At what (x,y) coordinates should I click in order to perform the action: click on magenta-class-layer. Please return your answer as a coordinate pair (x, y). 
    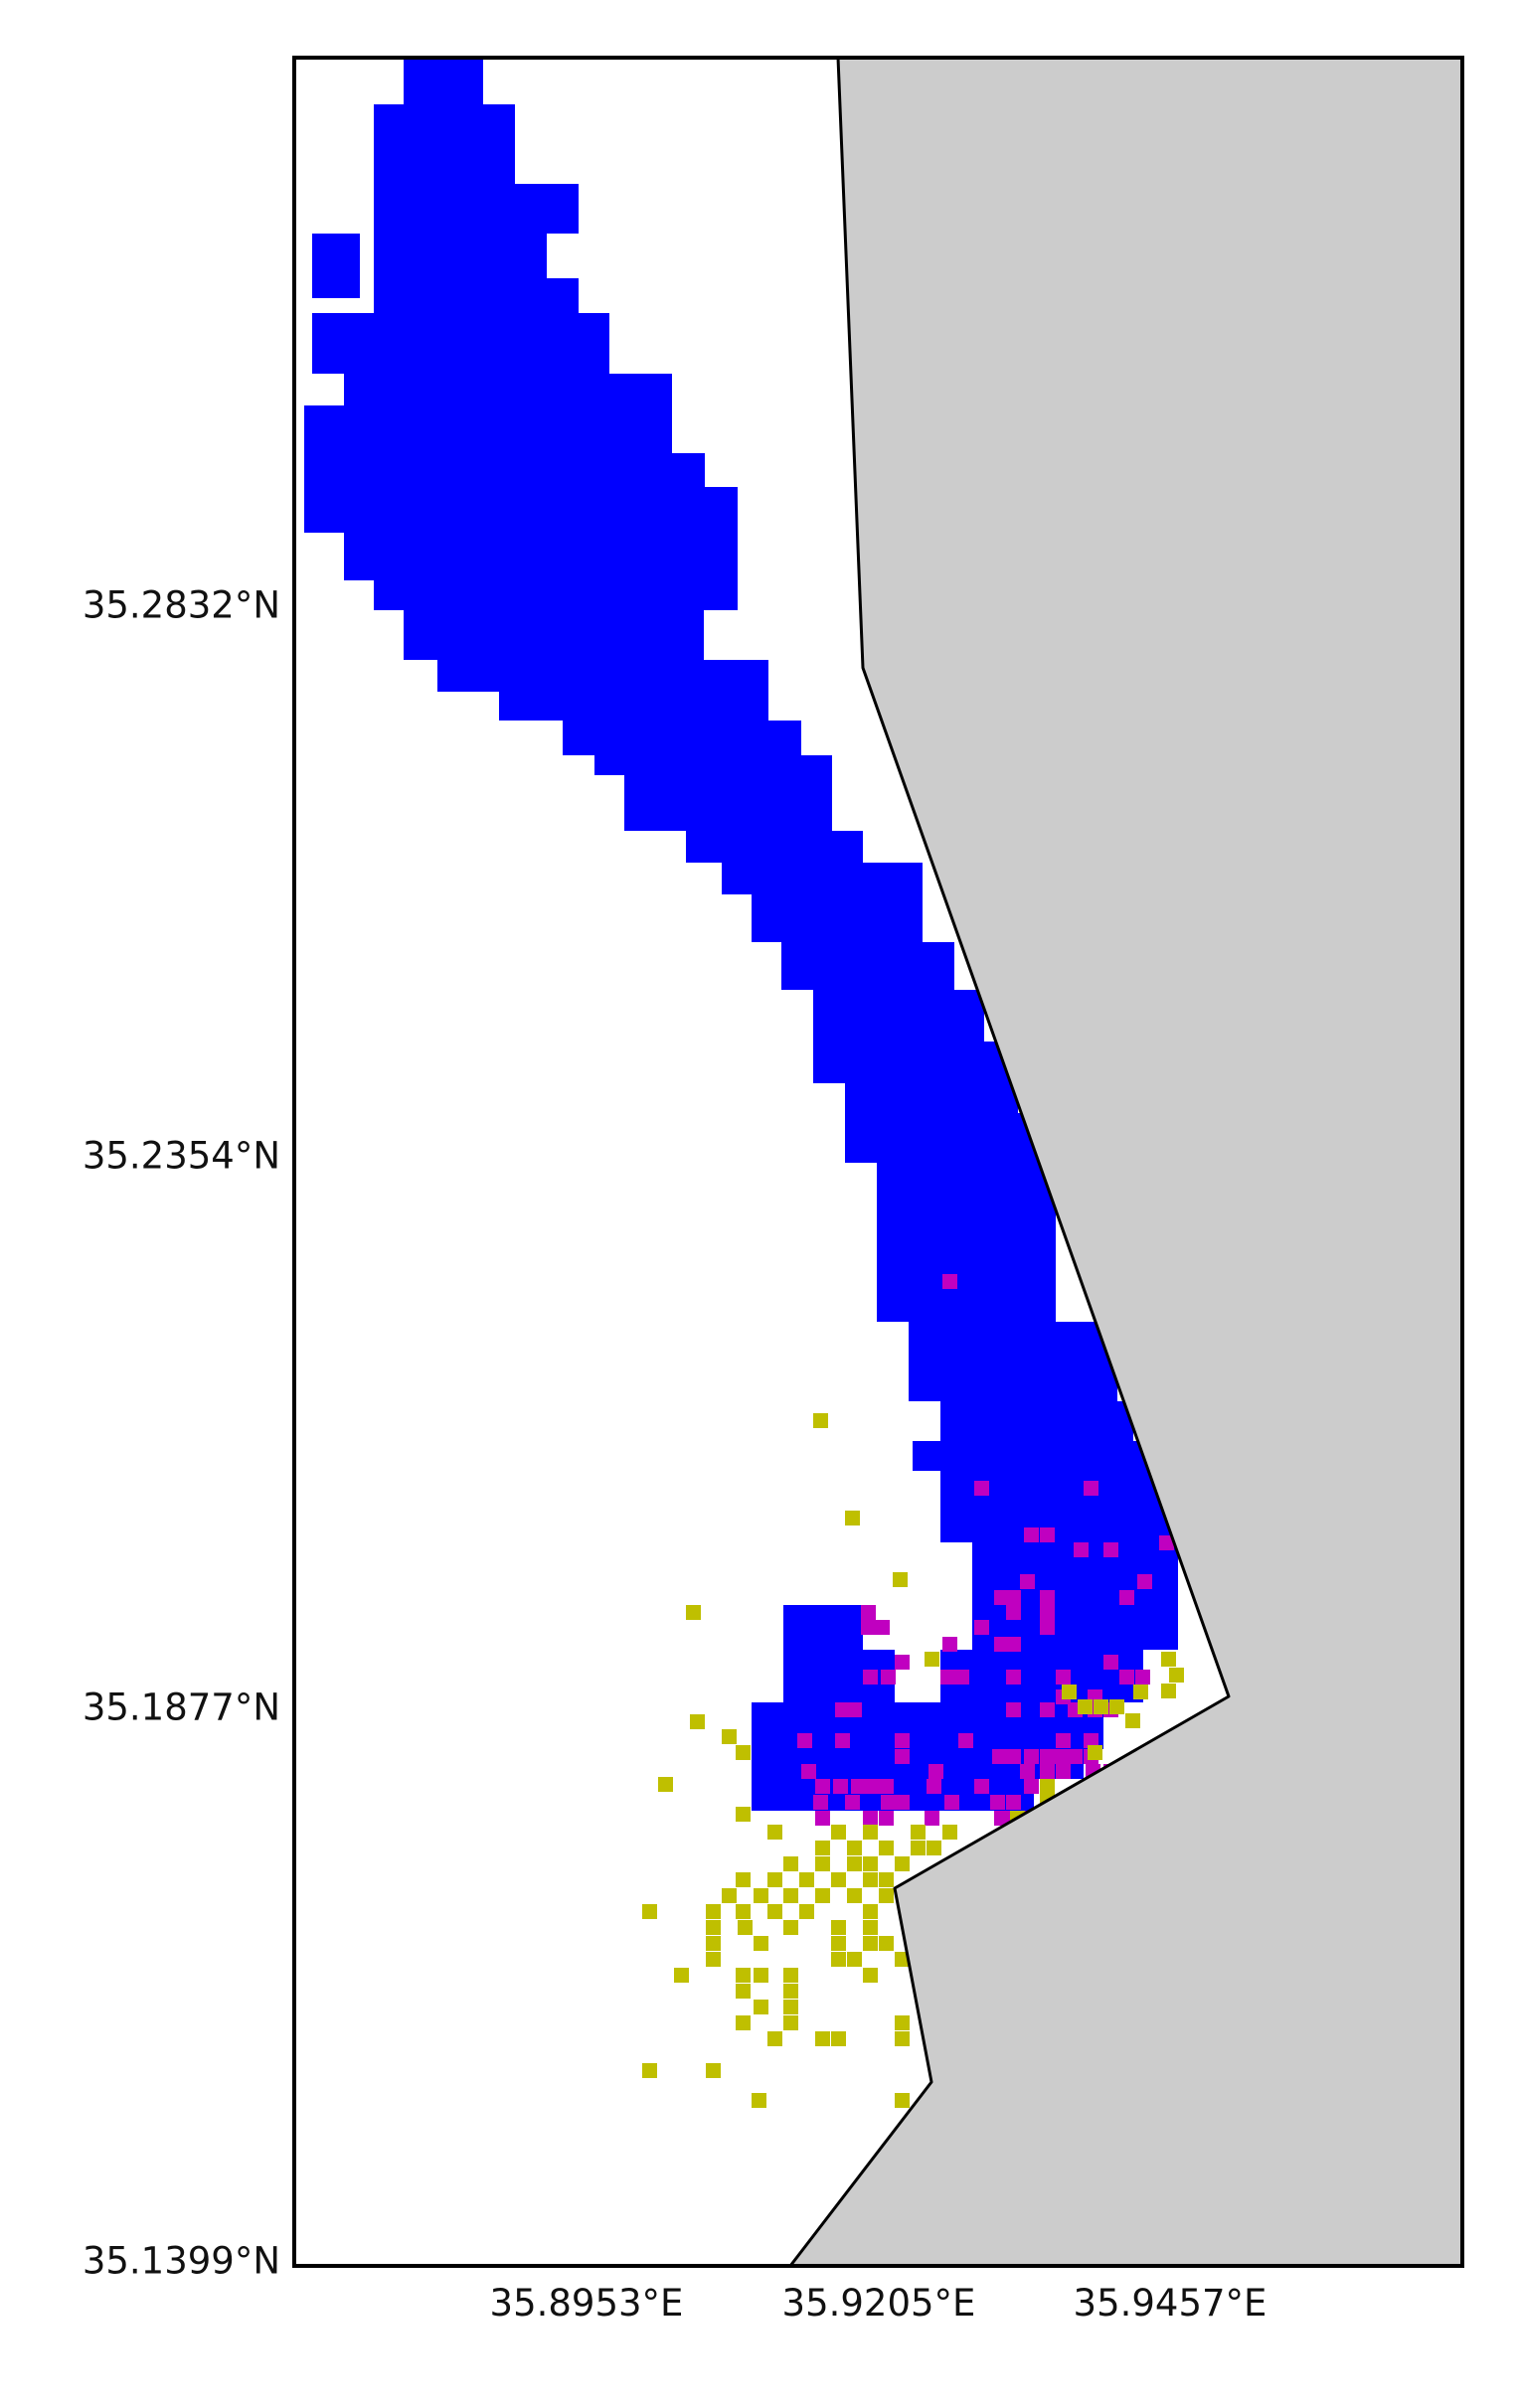
    Looking at the image, I should click on (985, 1550).